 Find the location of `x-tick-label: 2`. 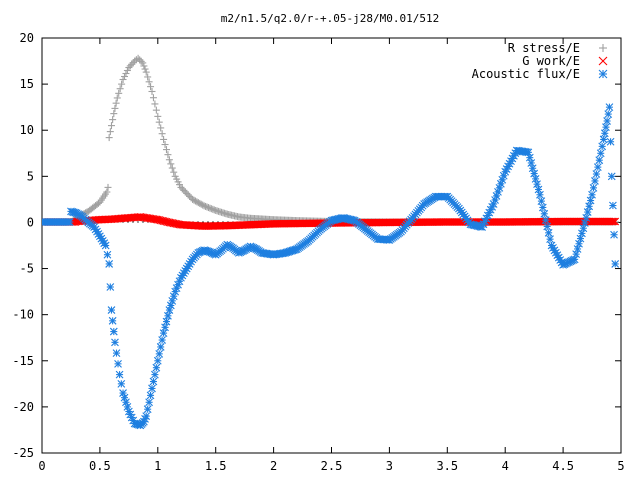

x-tick-label: 2 is located at coordinates (273, 466).